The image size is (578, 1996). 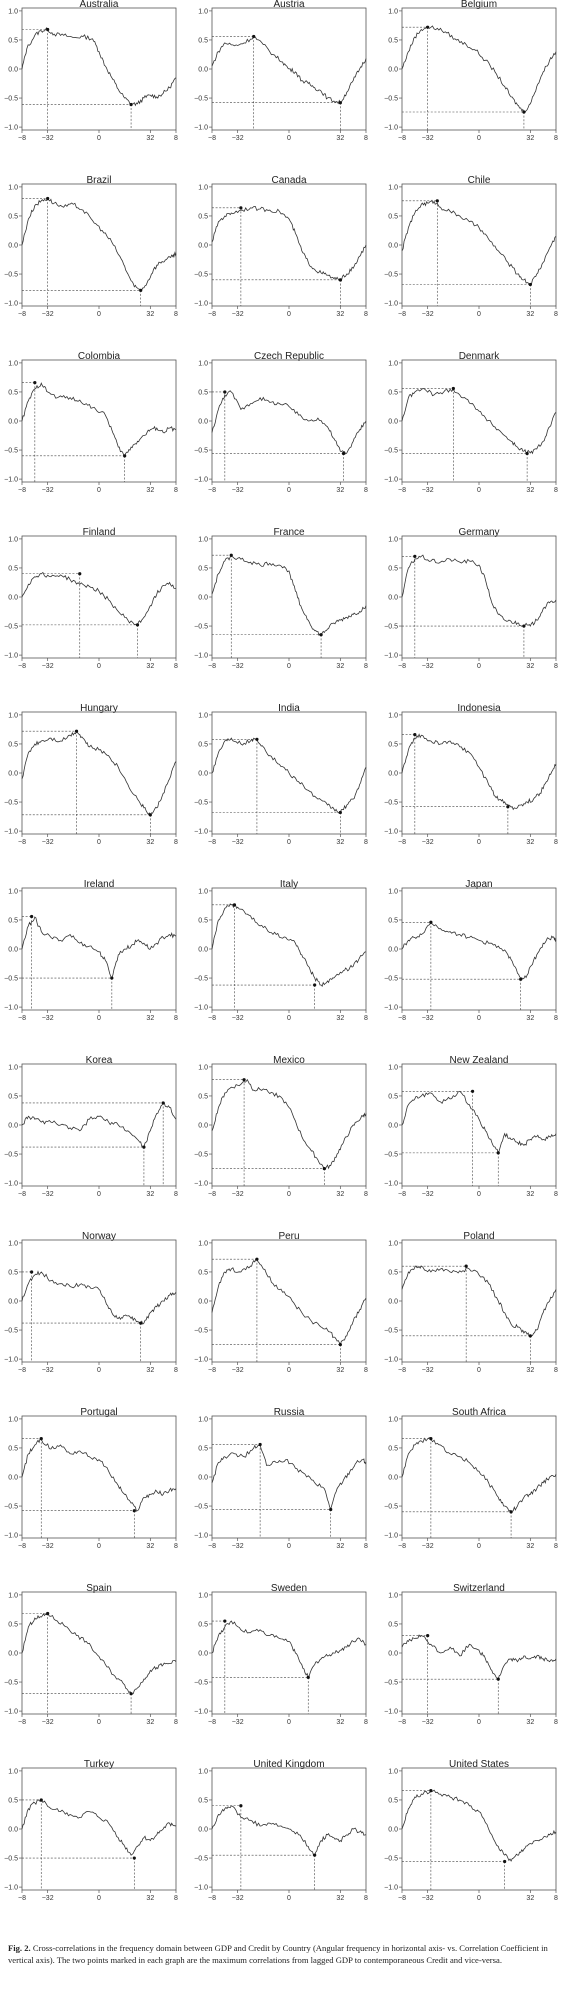 What do you see at coordinates (99, 1143) in the screenshot?
I see `panel-korea: Korea 1.0 0.5 0.0 −0.5 −1.0 −8 −32 0 32 8` at bounding box center [99, 1143].